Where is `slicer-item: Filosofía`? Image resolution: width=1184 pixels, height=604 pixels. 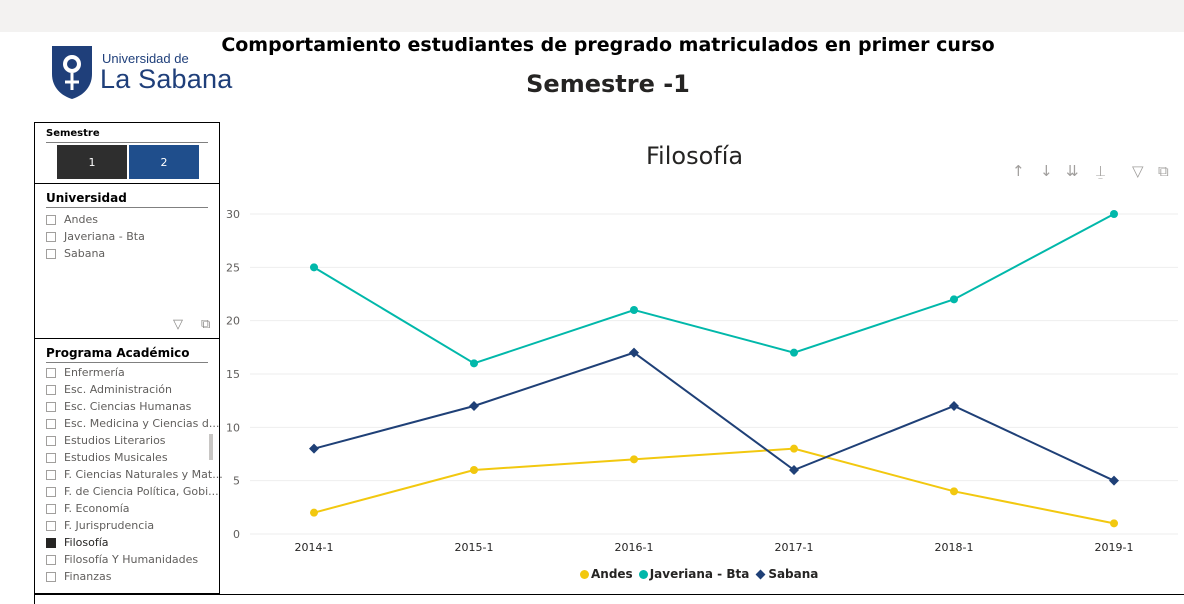 slicer-item: Filosofía is located at coordinates (134, 542).